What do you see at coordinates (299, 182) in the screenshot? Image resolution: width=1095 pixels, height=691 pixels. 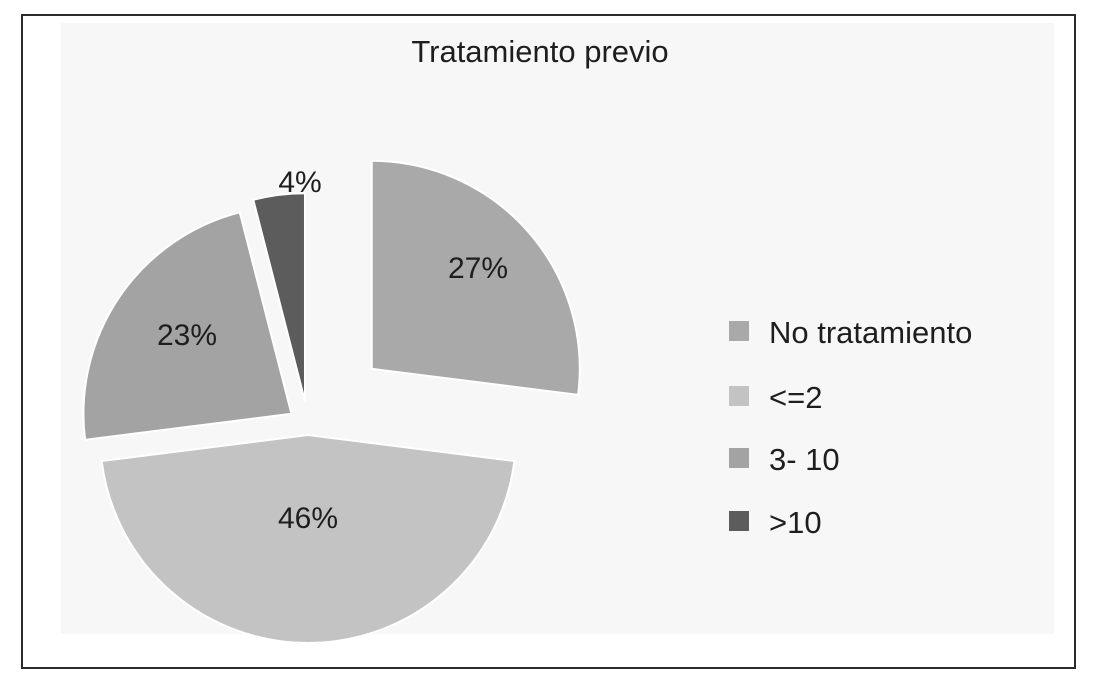 I see `data-label-10: 4%` at bounding box center [299, 182].